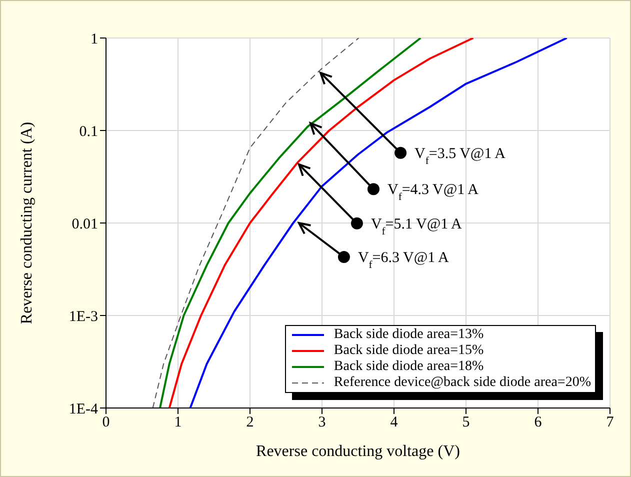  I want to click on x-axis-title: Reverse conducting voltage (V), so click(358, 451).